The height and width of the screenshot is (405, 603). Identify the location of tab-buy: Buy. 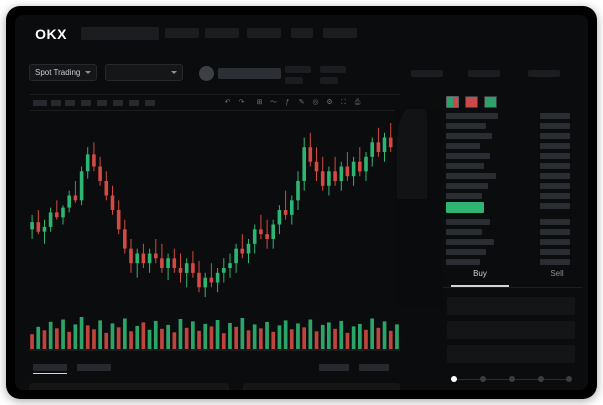
(480, 273).